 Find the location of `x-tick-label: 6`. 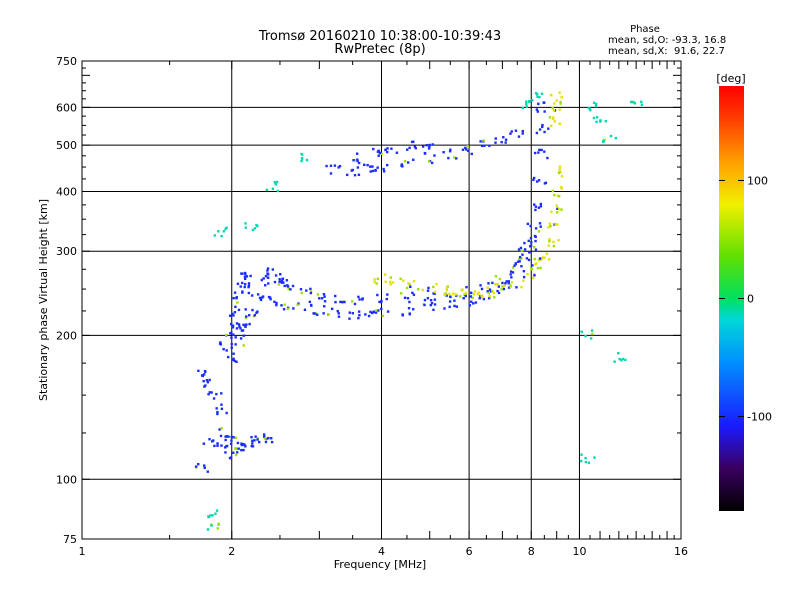

x-tick-label: 6 is located at coordinates (469, 551).